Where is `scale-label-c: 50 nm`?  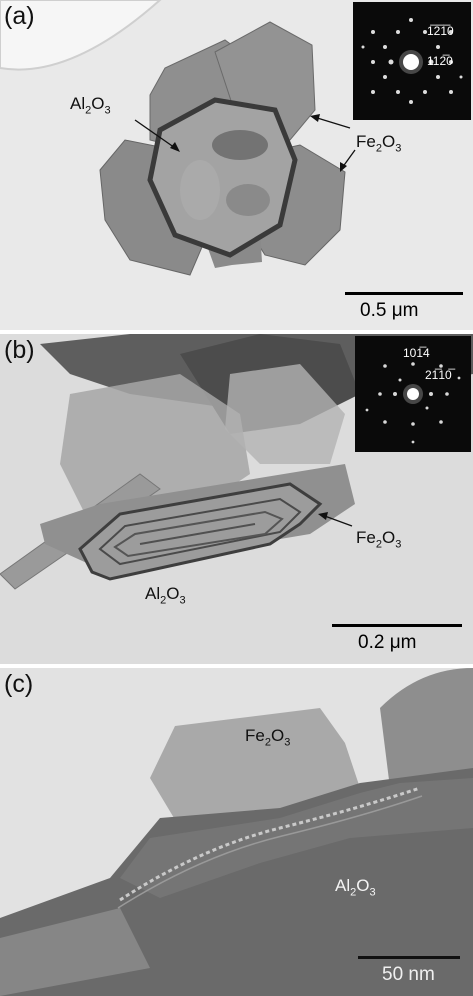
scale-label-c: 50 nm is located at coordinates (408, 974).